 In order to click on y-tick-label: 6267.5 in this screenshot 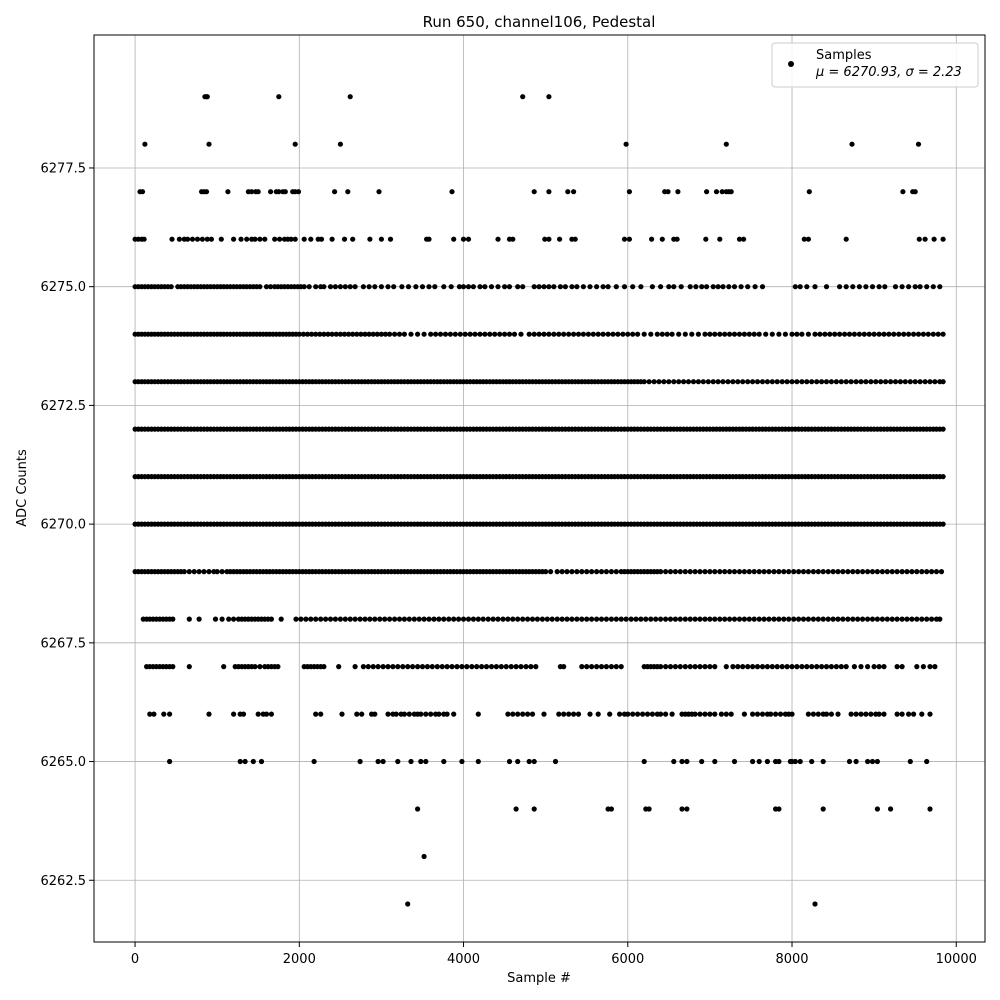, I will do `click(64, 643)`.